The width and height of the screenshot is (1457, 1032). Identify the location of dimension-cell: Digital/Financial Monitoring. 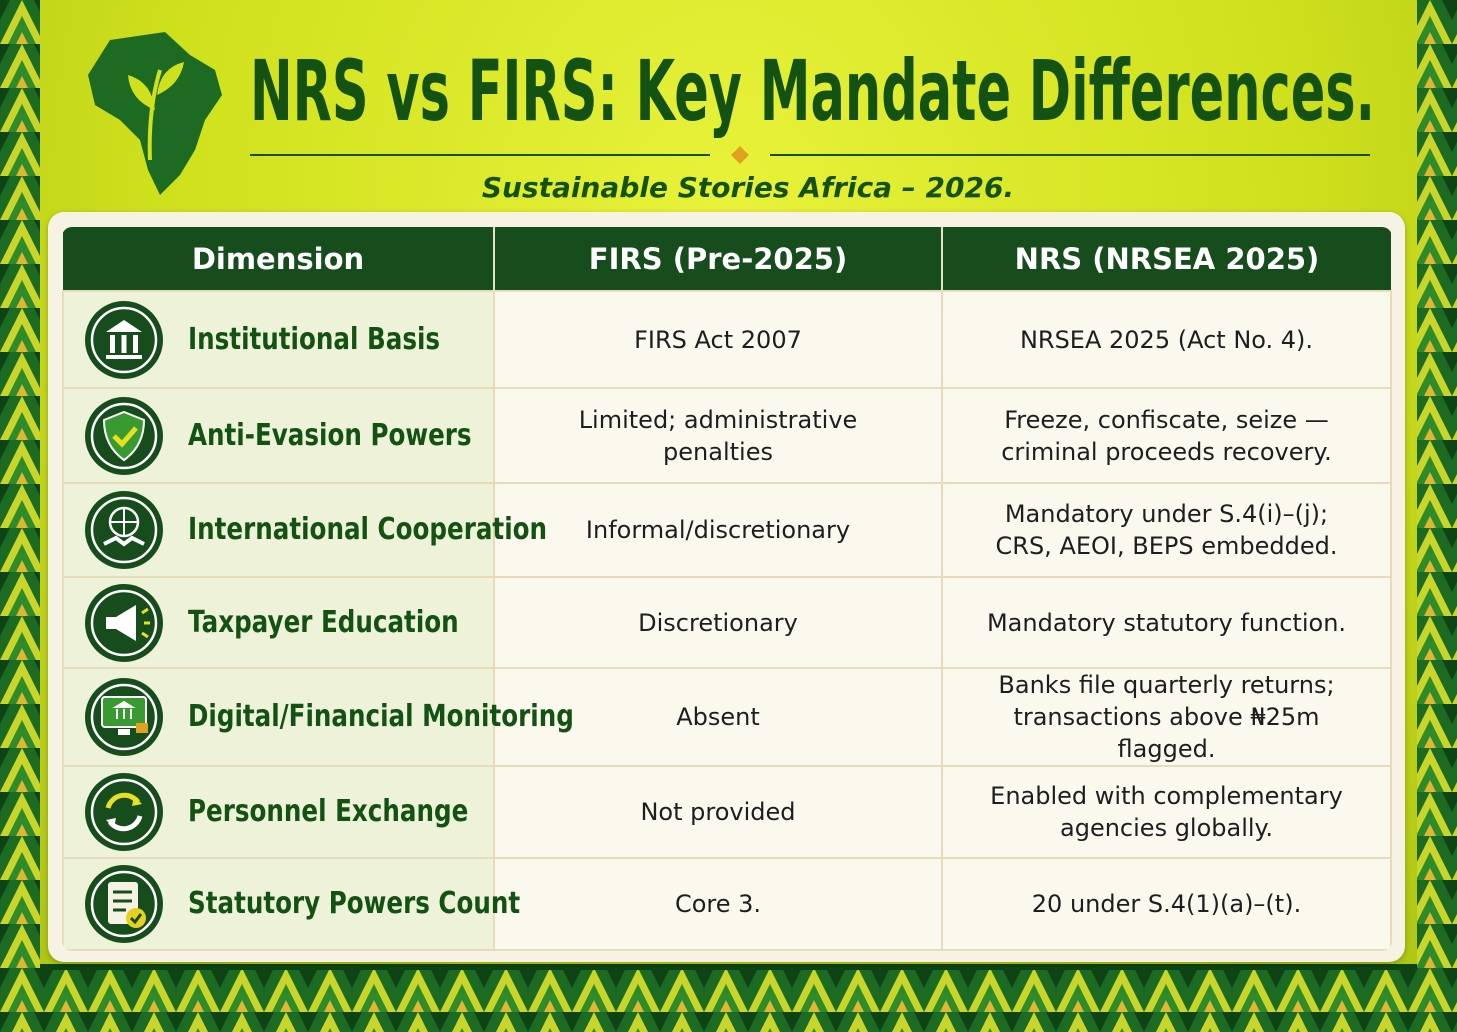
(318, 717).